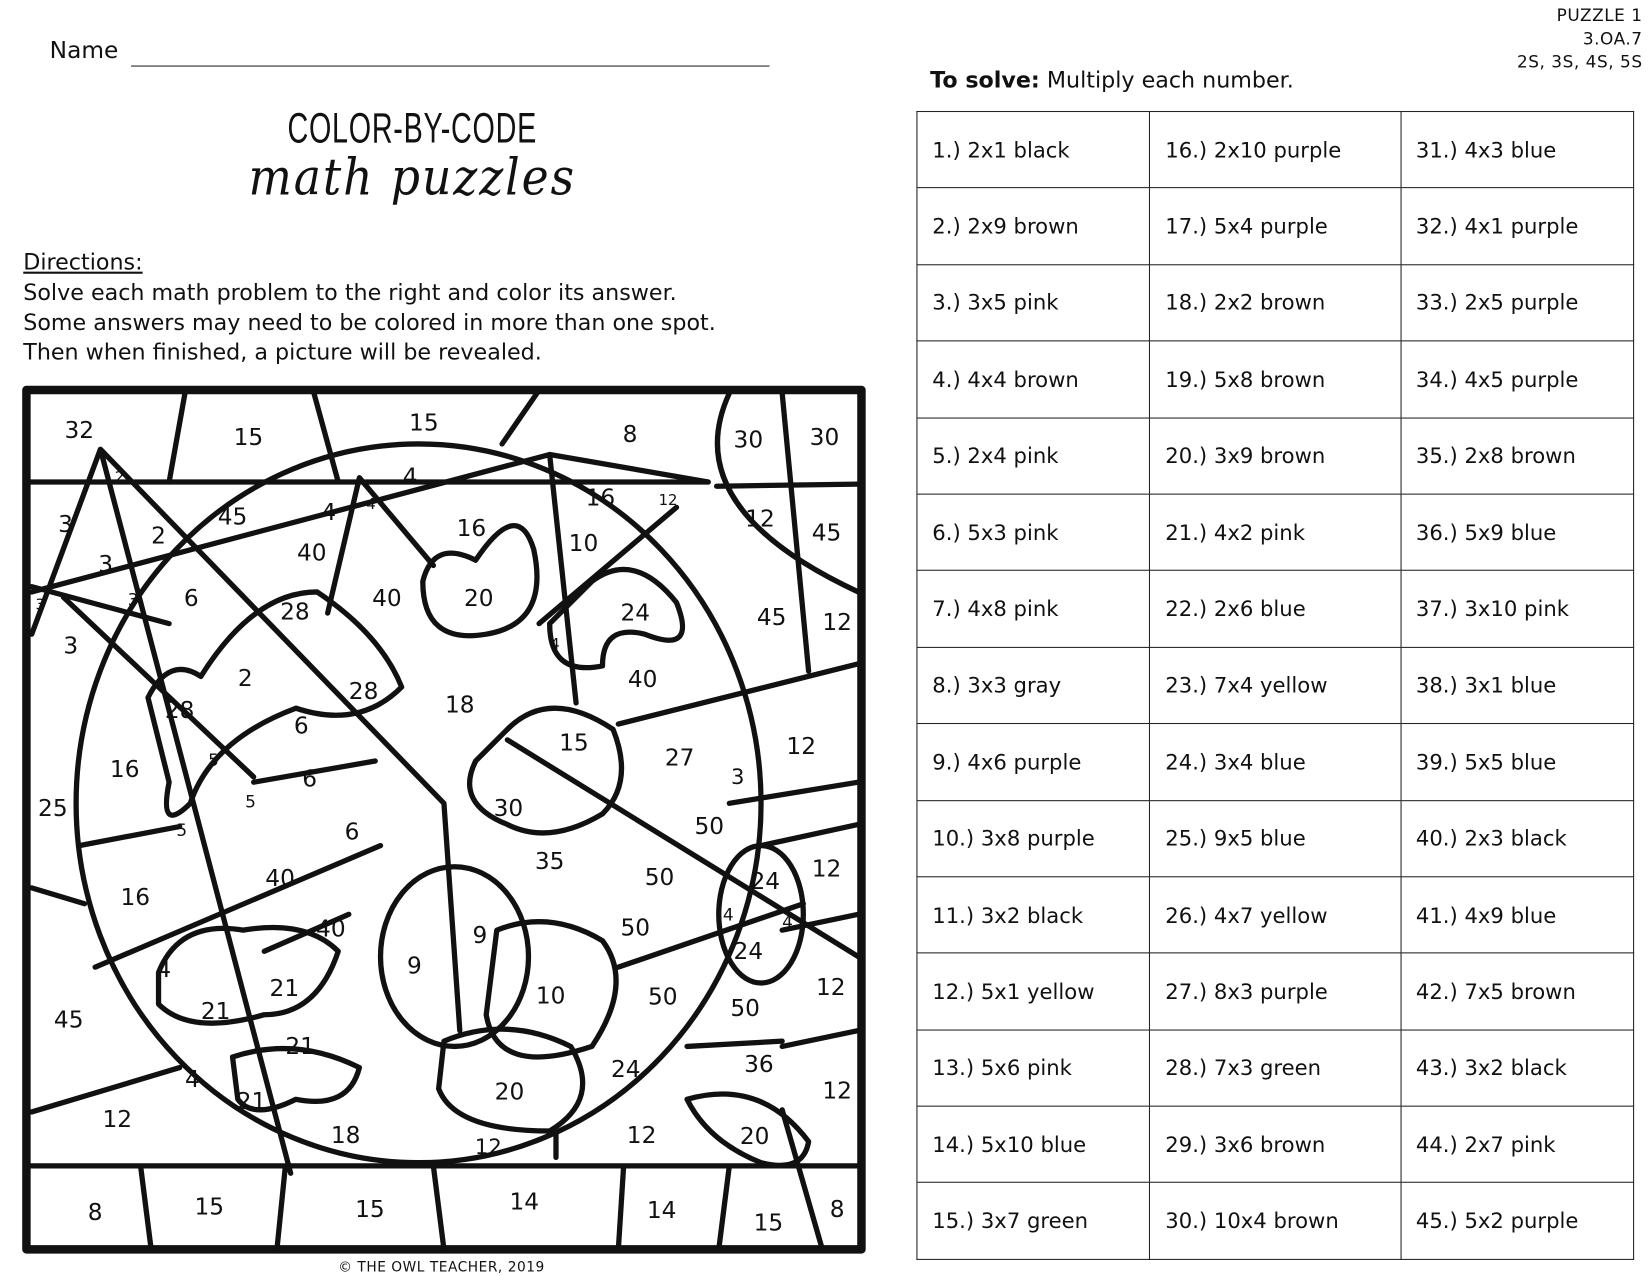 The width and height of the screenshot is (1649, 1276). What do you see at coordinates (759, 1064) in the screenshot?
I see `region-number: 36` at bounding box center [759, 1064].